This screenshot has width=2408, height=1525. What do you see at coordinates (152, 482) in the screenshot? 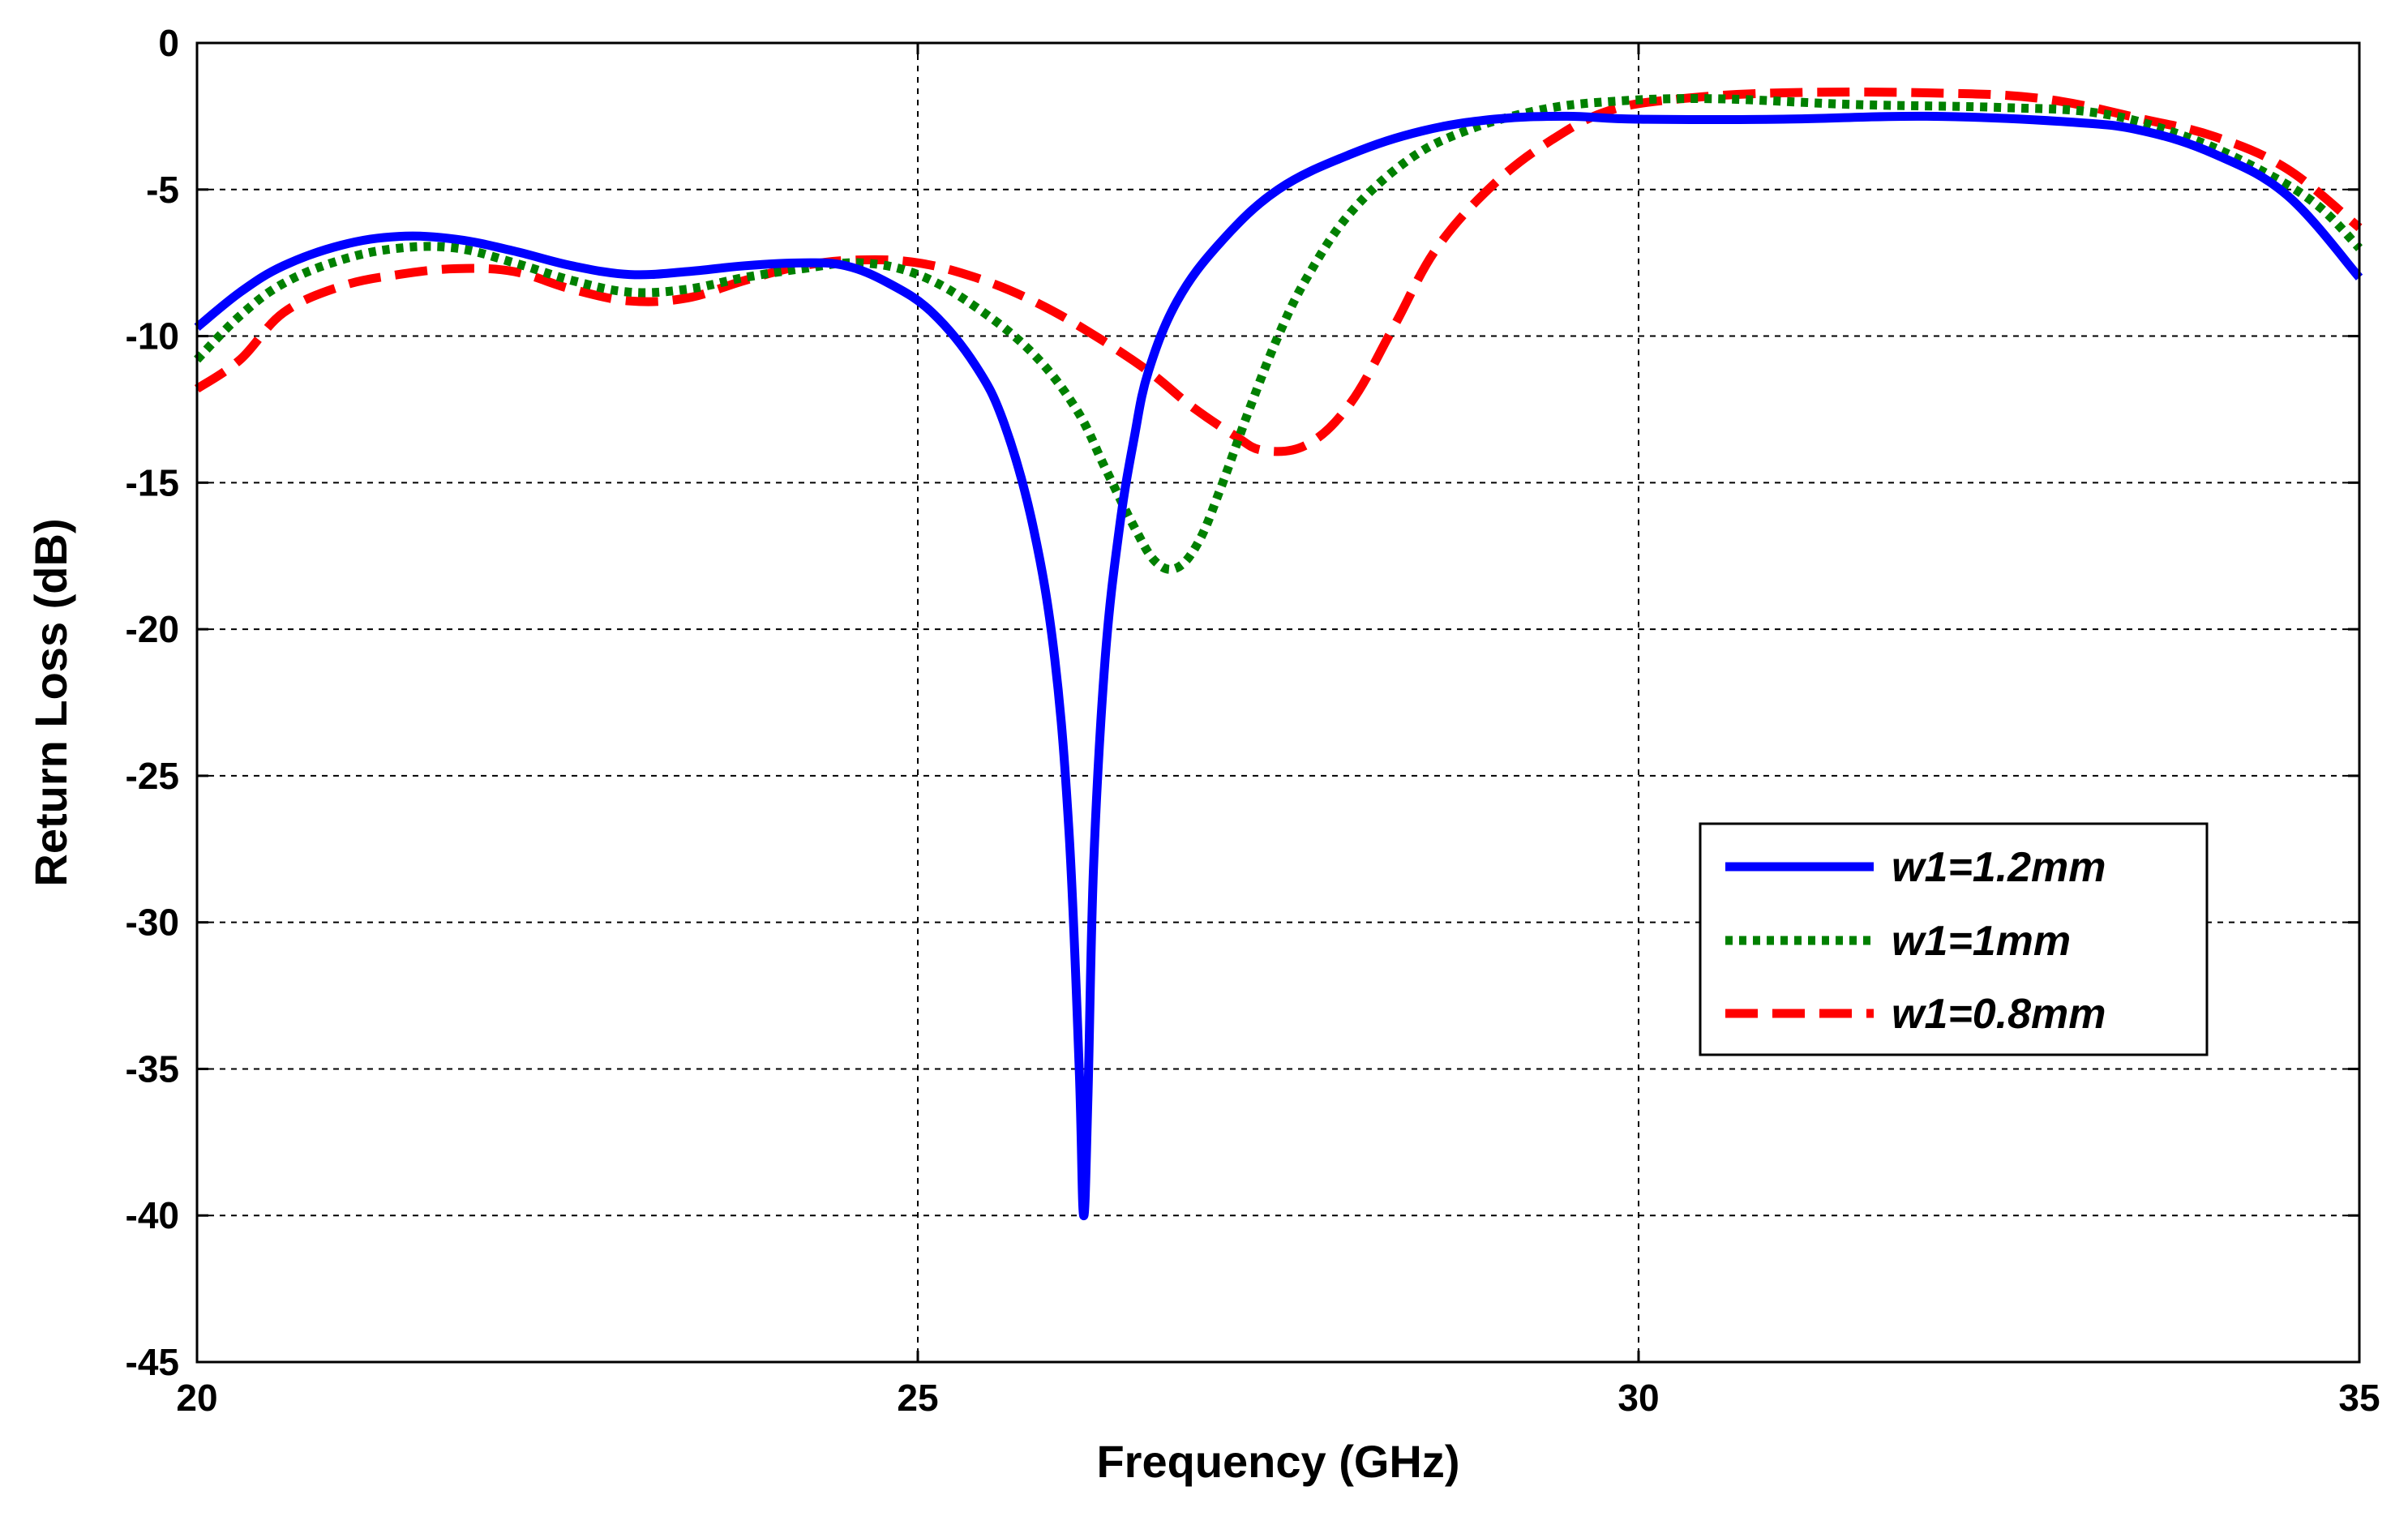
I see `y-tick-label: -15` at bounding box center [152, 482].